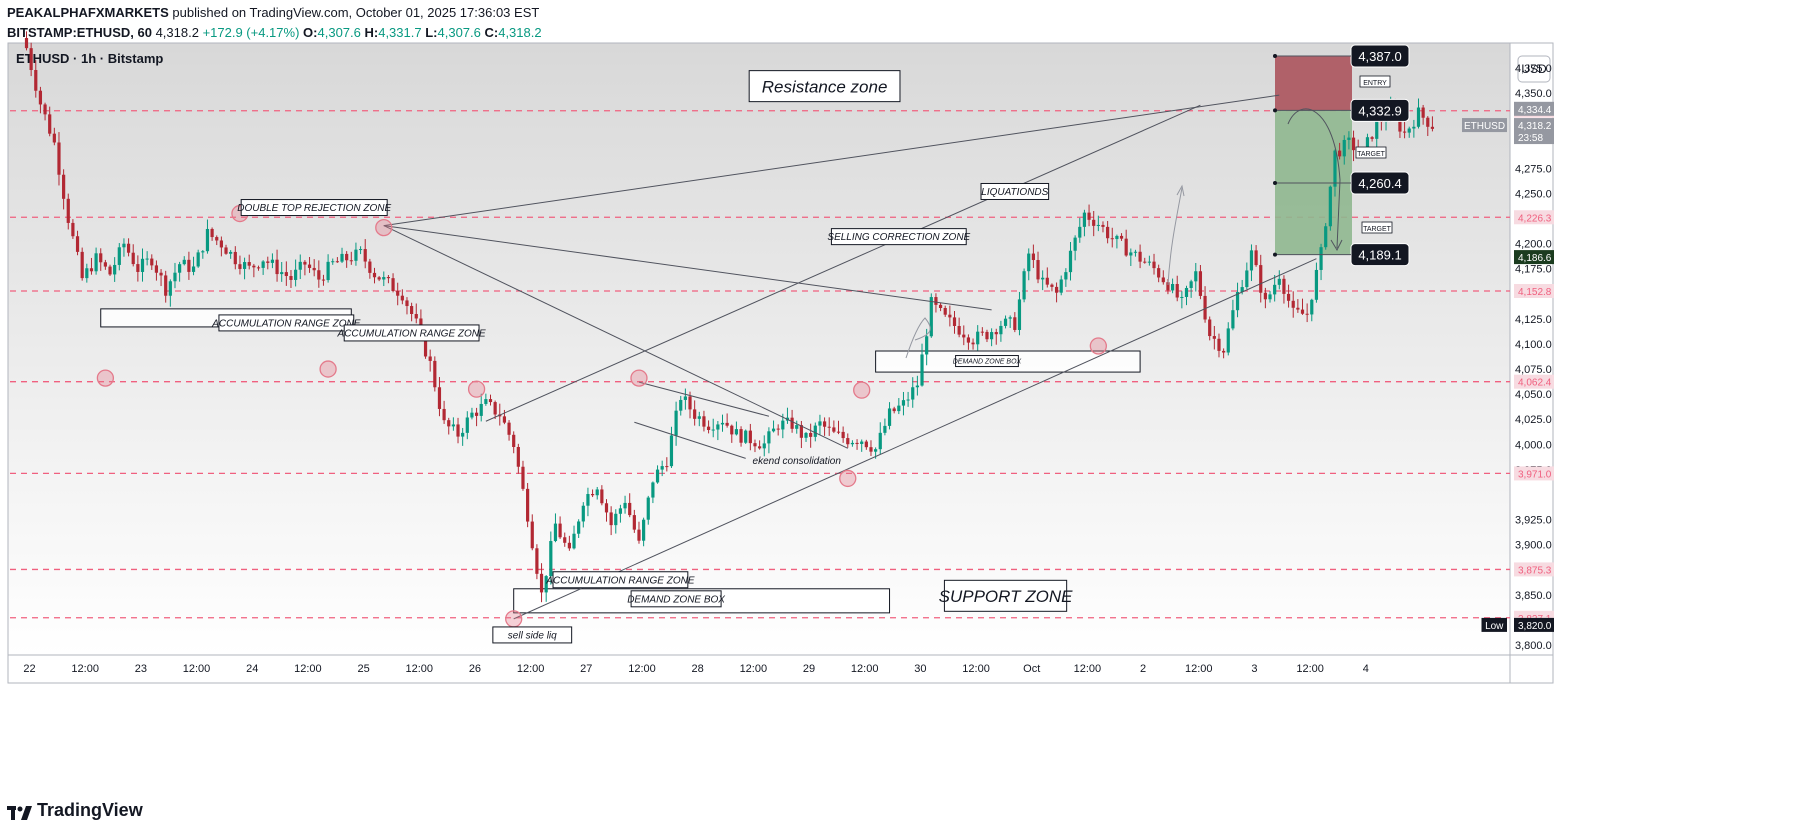 The height and width of the screenshot is (831, 1818). What do you see at coordinates (825, 86) in the screenshot?
I see `annotation-text: Resistance zone` at bounding box center [825, 86].